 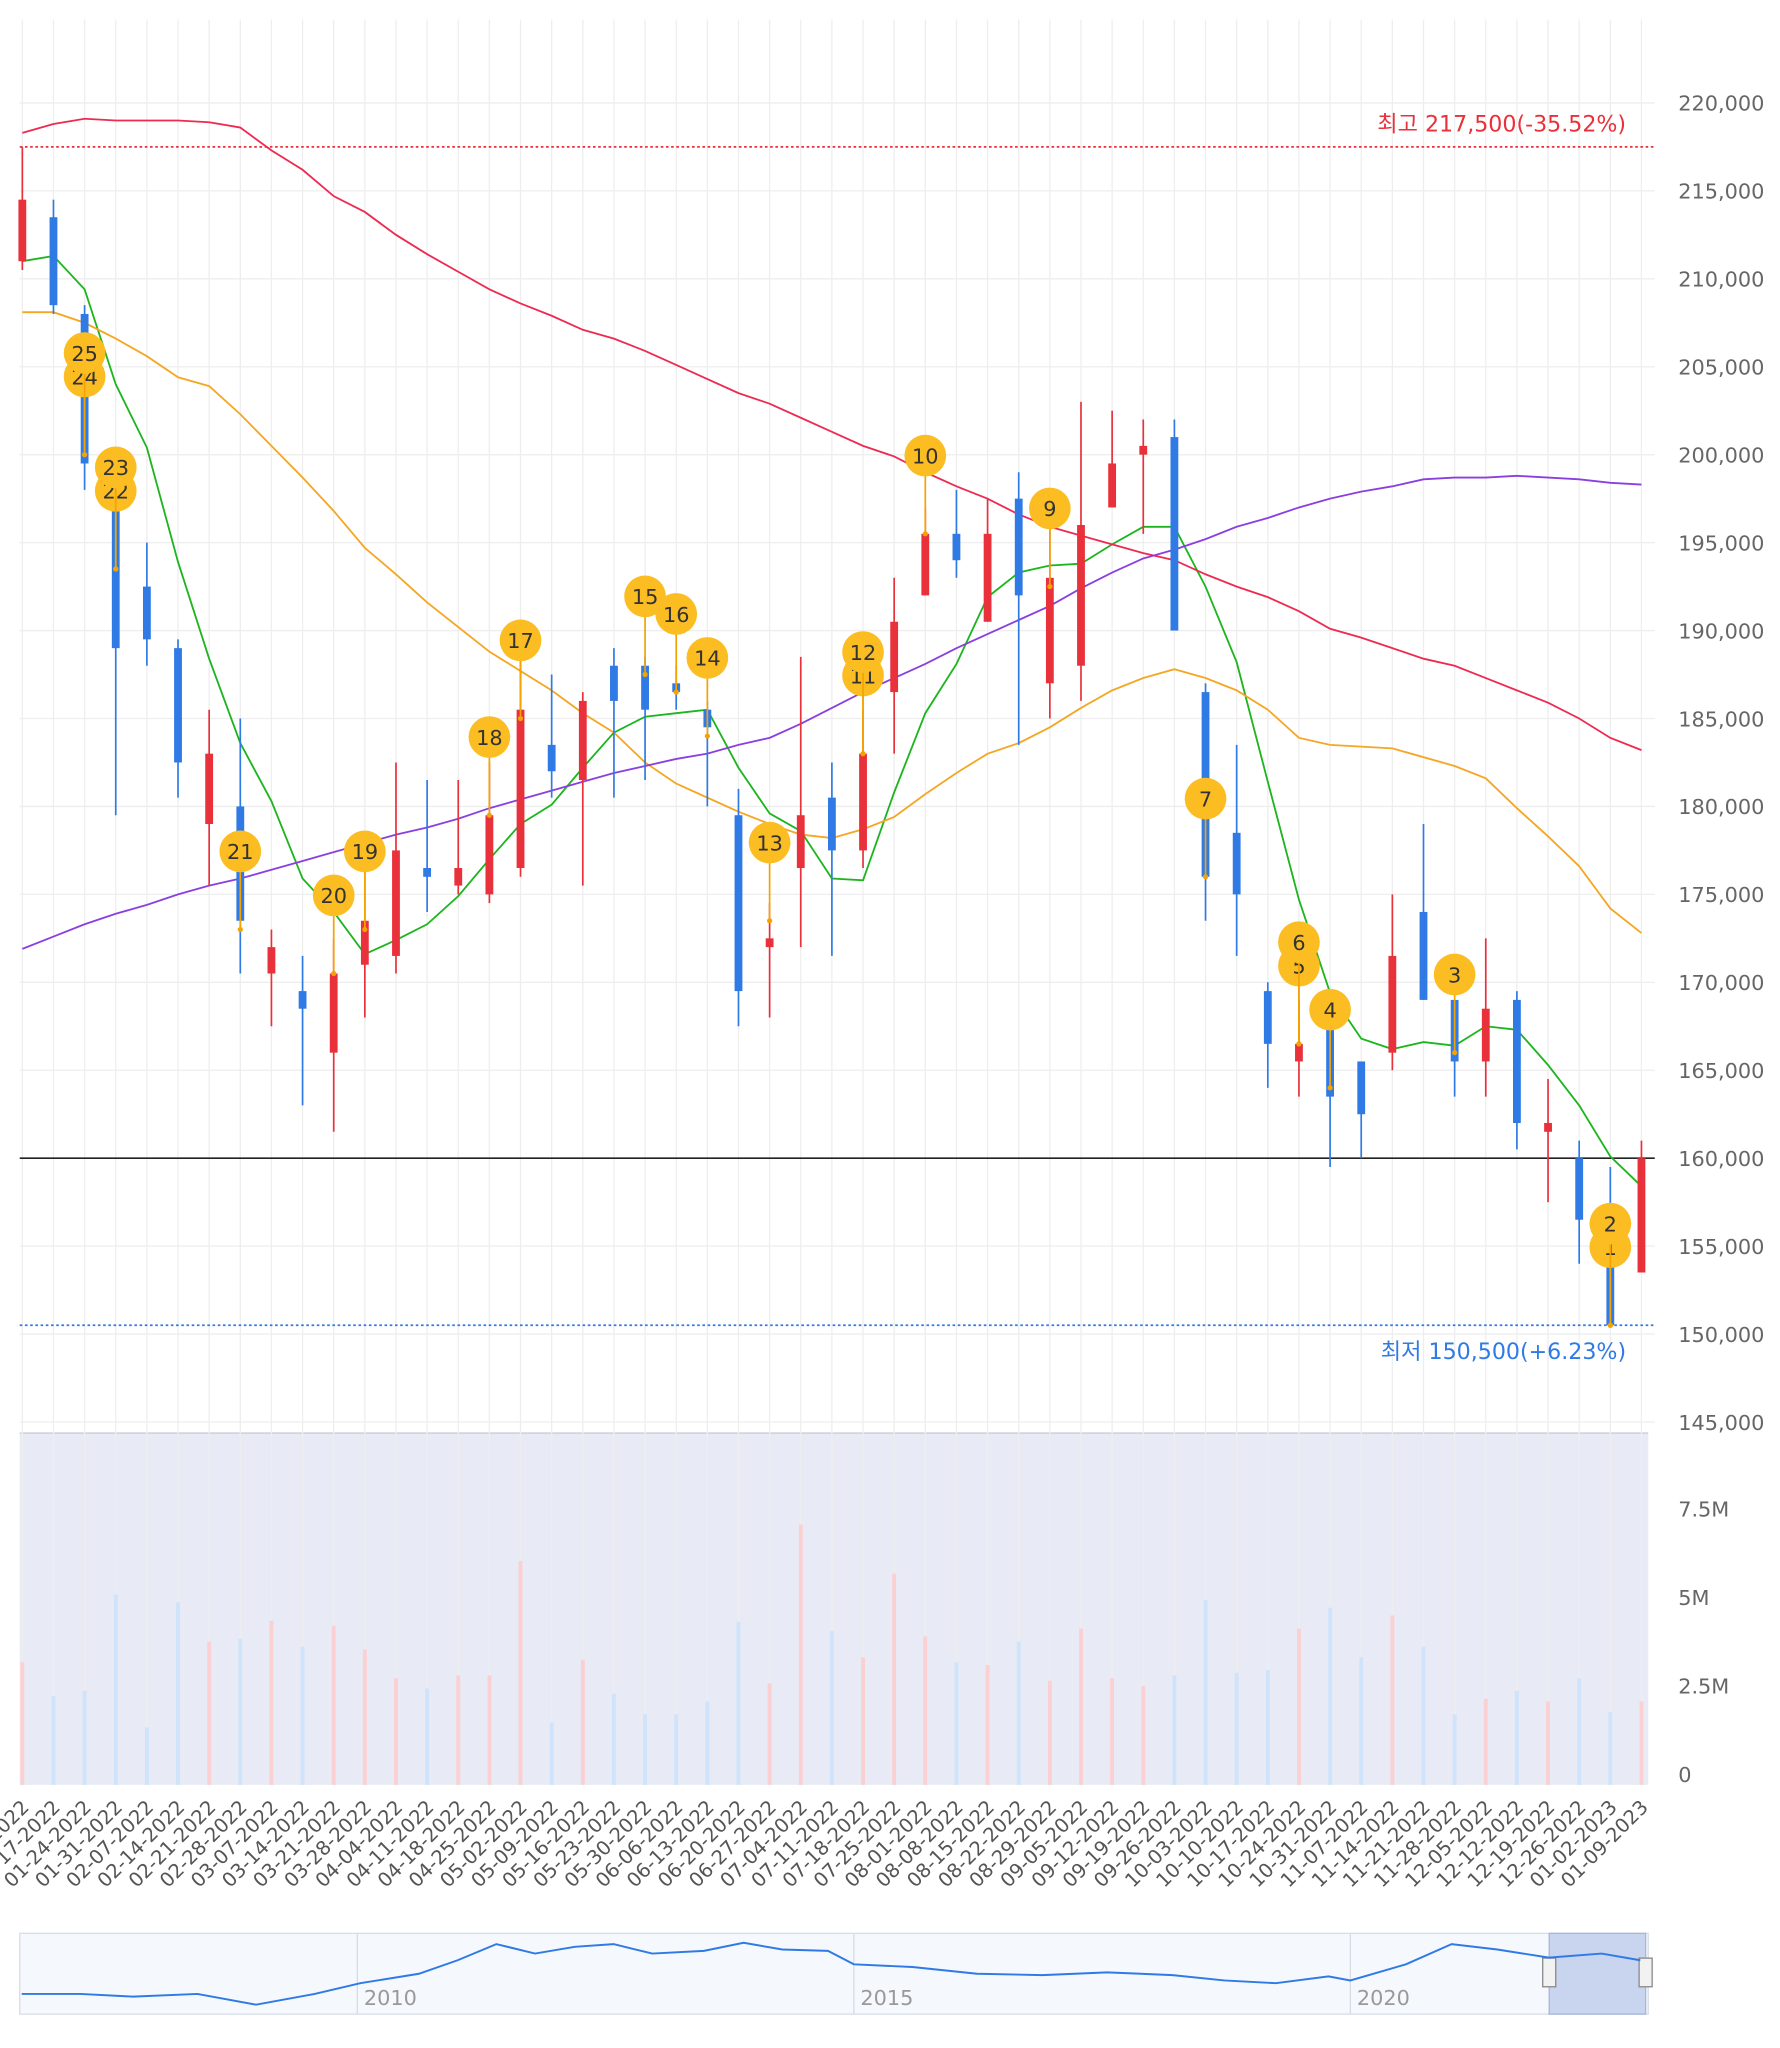 I want to click on min-label: 최저 150,500(+6.23%), so click(x=1503, y=1352).